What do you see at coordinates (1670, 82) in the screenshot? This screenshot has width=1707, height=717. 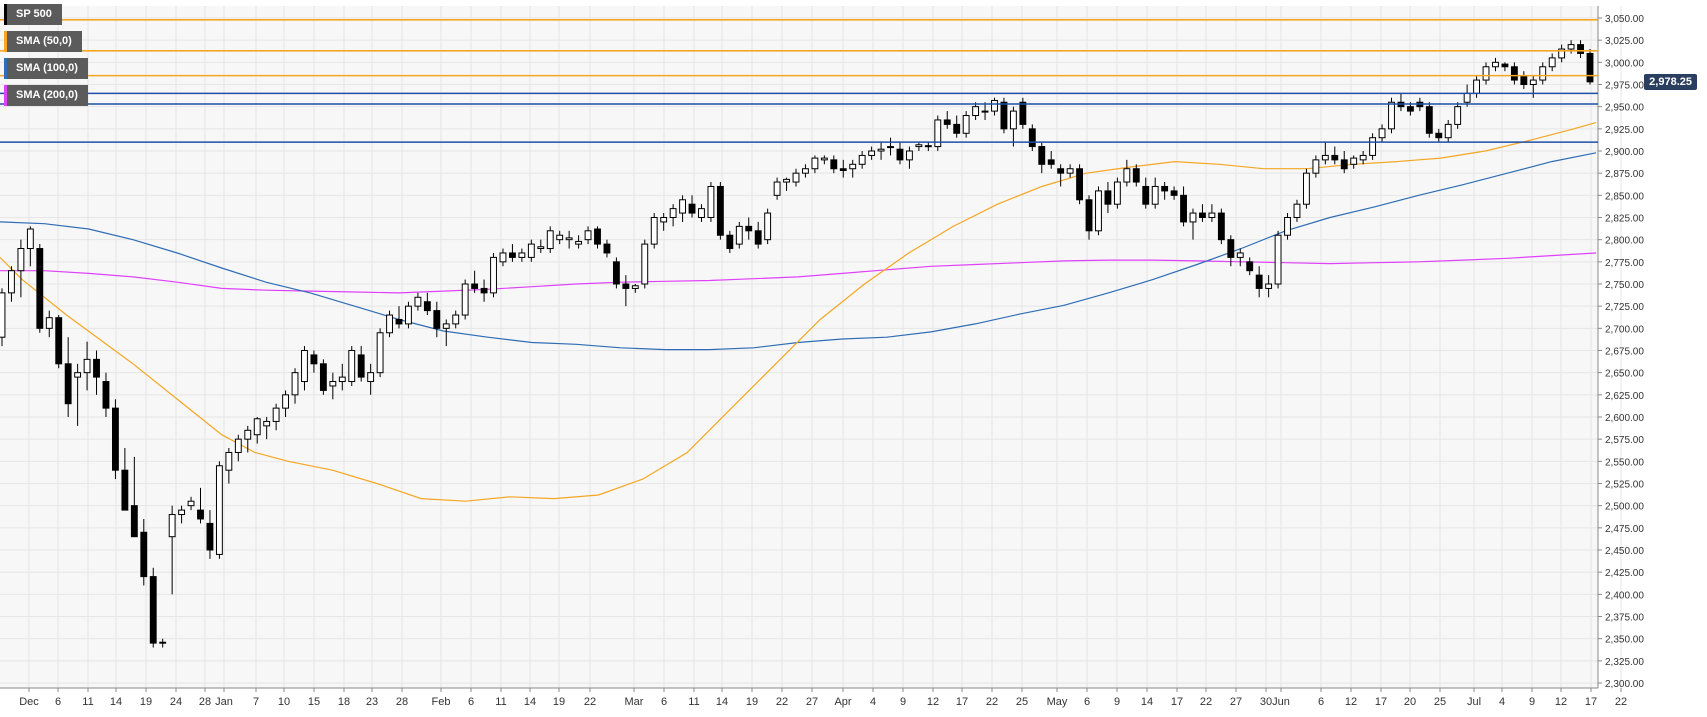 I see `last-price-badge: 2,978.25` at bounding box center [1670, 82].